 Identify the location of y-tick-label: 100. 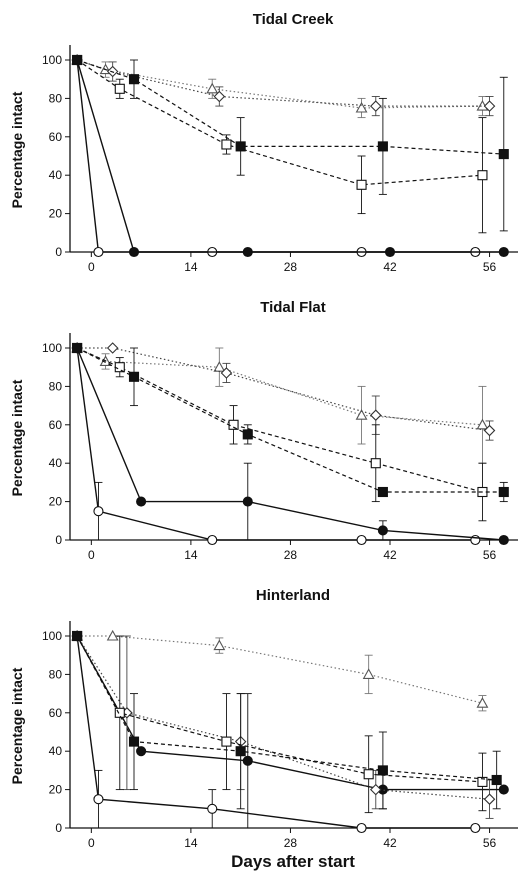
(52, 636).